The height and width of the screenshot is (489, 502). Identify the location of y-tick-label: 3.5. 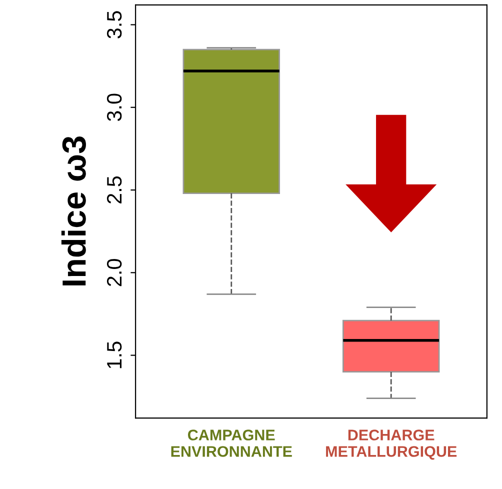
(114, 24).